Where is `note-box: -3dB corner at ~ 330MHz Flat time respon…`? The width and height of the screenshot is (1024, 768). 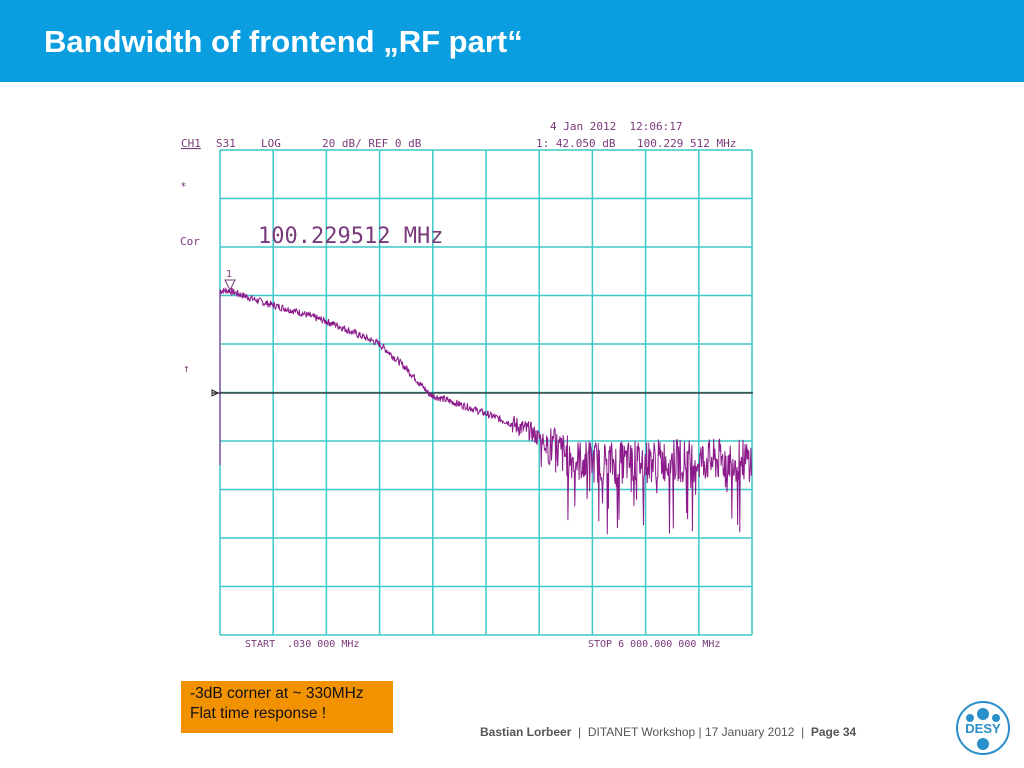
note-box: -3dB corner at ~ 330MHz Flat time respon… is located at coordinates (287, 707).